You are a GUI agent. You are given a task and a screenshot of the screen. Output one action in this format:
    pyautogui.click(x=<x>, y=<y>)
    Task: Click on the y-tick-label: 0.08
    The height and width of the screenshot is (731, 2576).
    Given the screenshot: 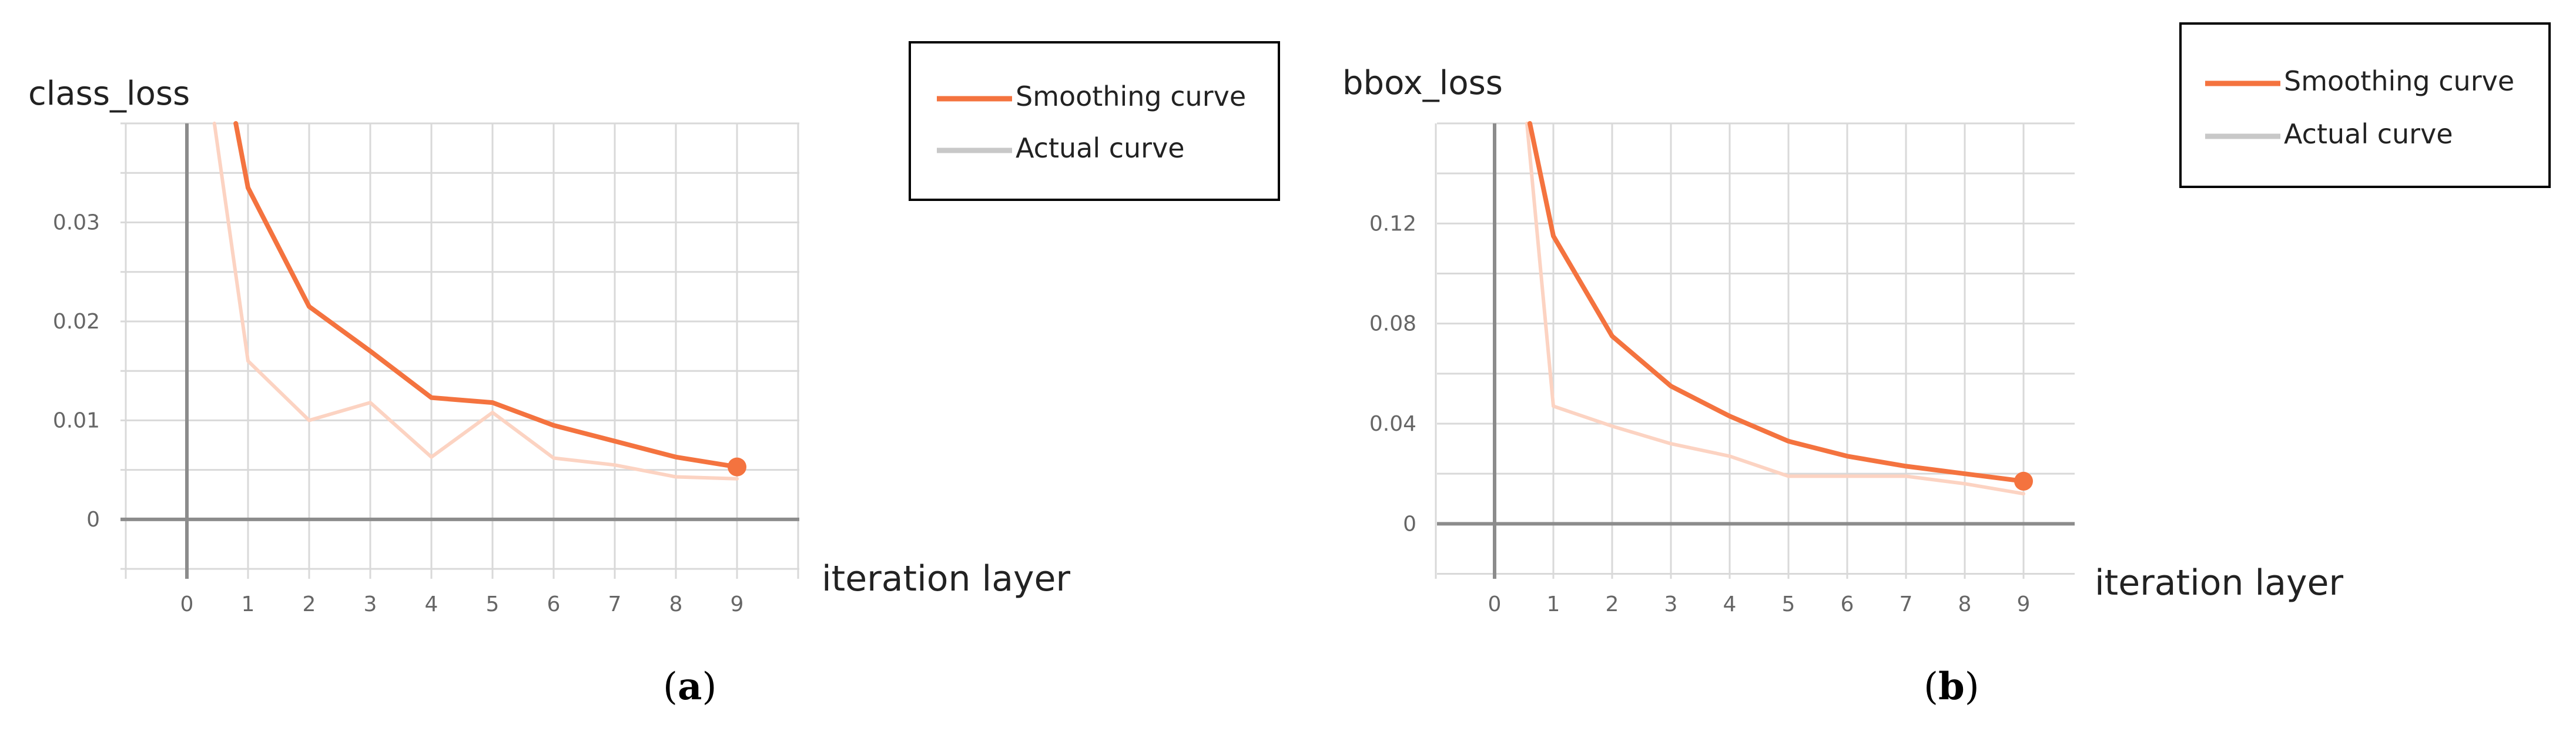 What is the action you would take?
    pyautogui.click(x=1392, y=324)
    